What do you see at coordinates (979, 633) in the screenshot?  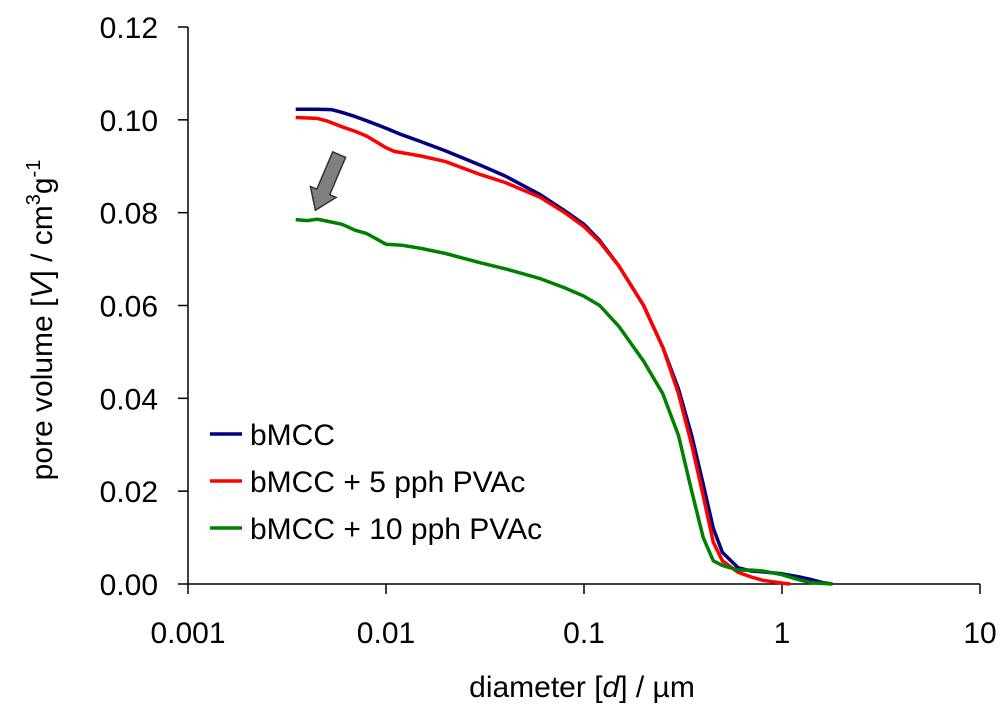 I see `x-tick-label: 10` at bounding box center [979, 633].